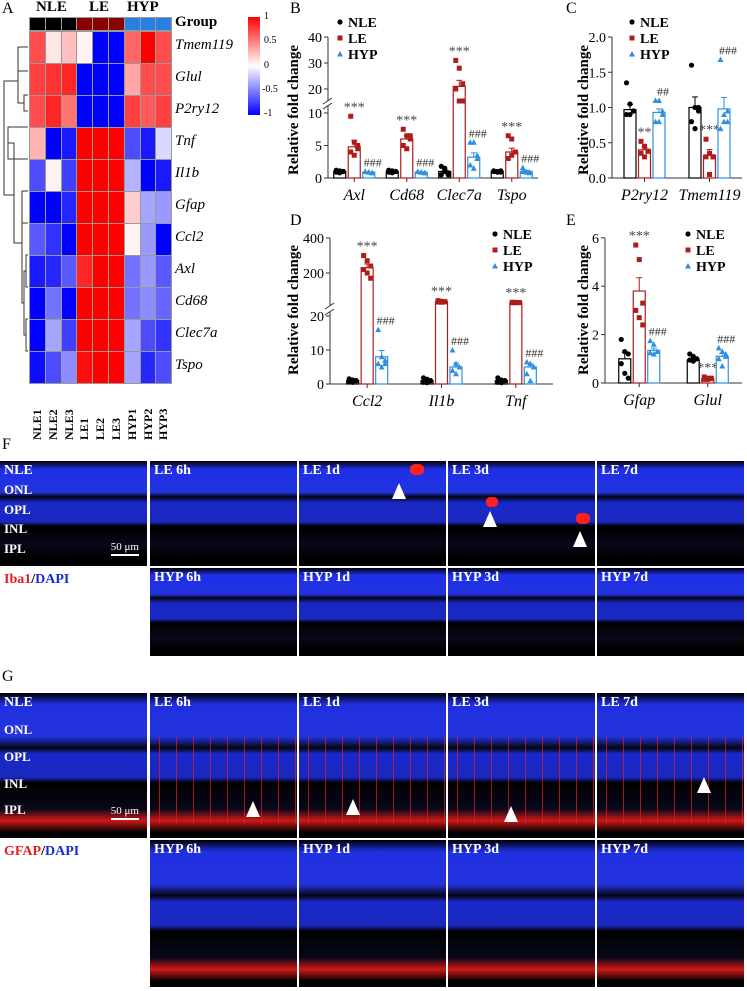  Describe the element at coordinates (268, 113) in the screenshot. I see `colorbar-tick: -1` at that location.